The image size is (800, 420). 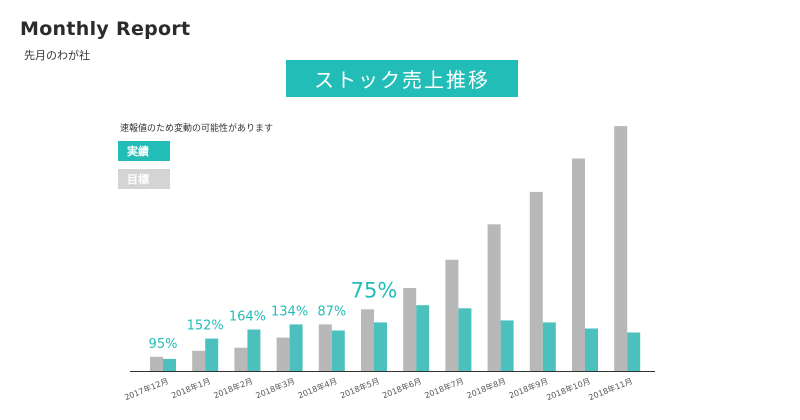 I want to click on x-tick-label: 2018年5月, so click(x=360, y=388).